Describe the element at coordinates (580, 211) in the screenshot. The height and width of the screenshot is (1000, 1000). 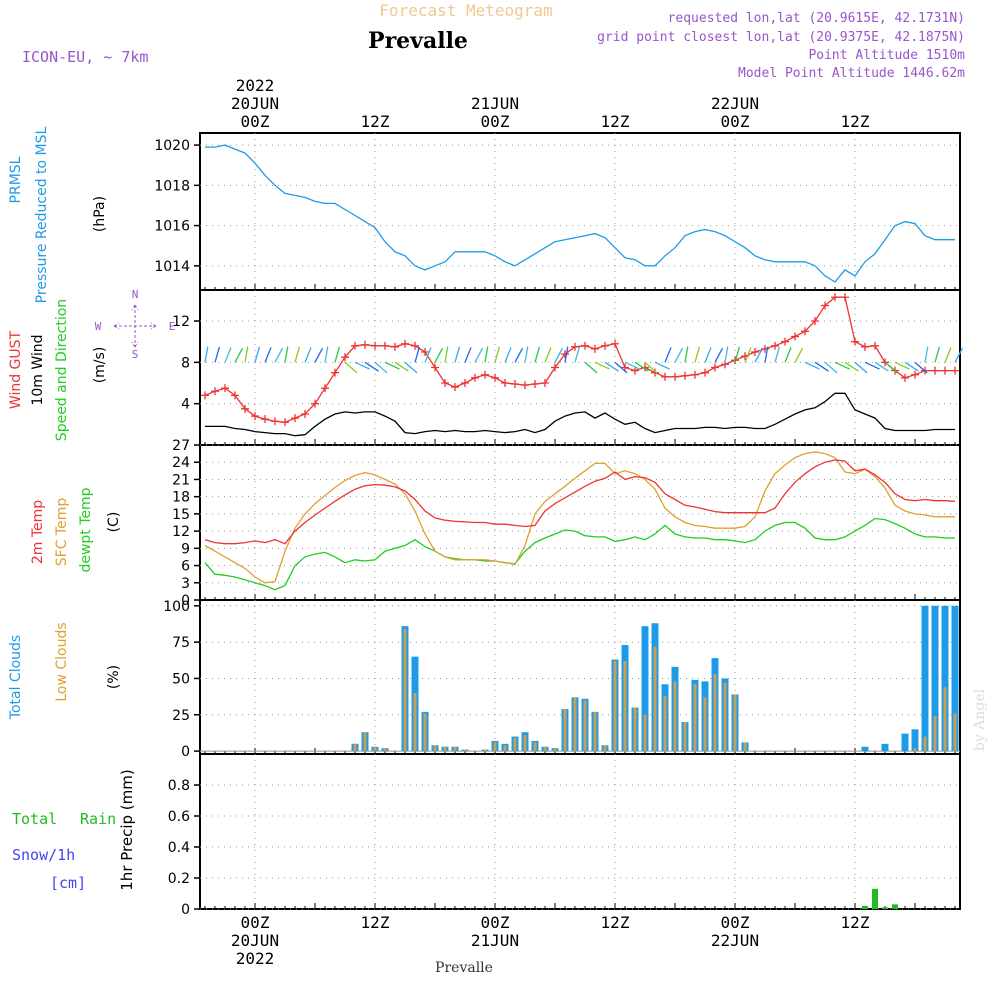
I see `panel-frame` at that location.